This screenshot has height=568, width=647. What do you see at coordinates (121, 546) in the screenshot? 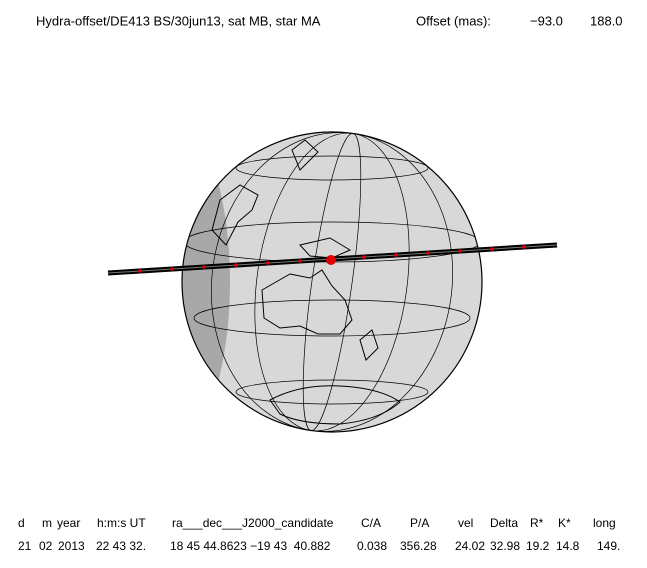
I see `cell: 22 43 32.` at bounding box center [121, 546].